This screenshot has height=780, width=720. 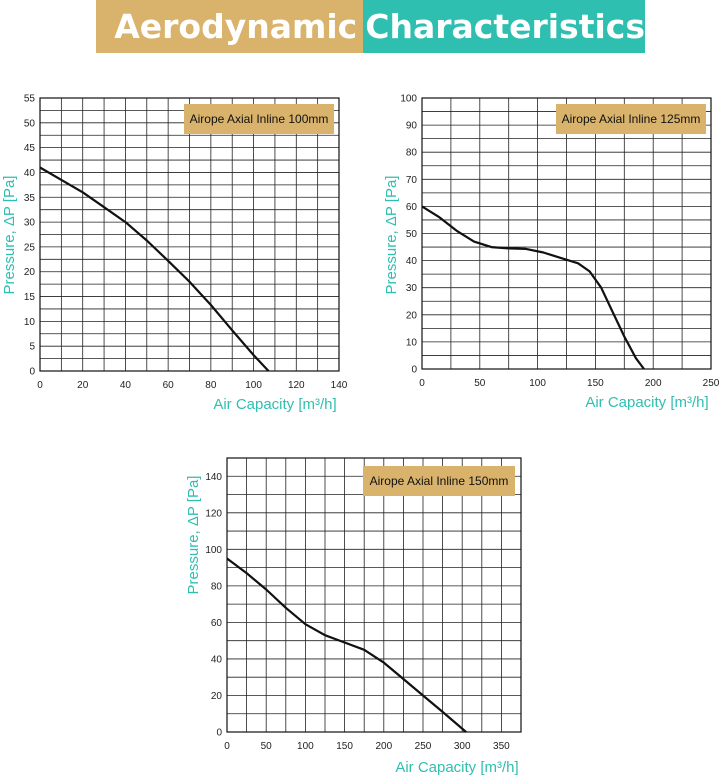 What do you see at coordinates (32, 347) in the screenshot?
I see `y-tick-label: 5` at bounding box center [32, 347].